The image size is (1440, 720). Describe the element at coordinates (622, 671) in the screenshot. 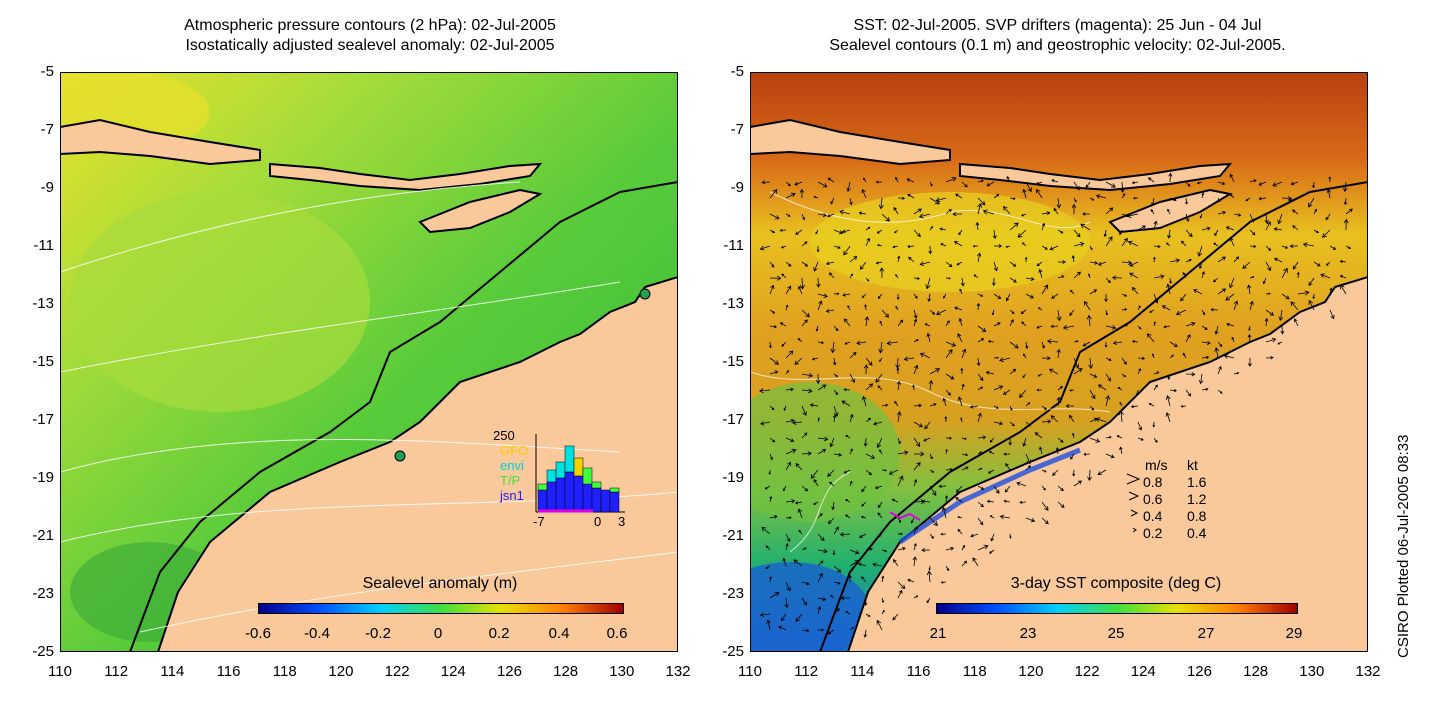

I see `left-x-tick-label: 130` at that location.